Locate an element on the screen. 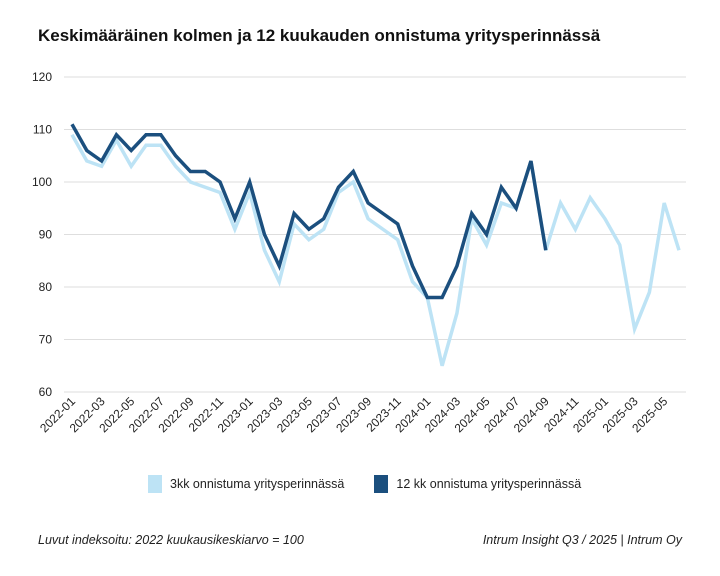  legend-item-3kk: 3kk onnistuma yritysperinnässä is located at coordinates (246, 484).